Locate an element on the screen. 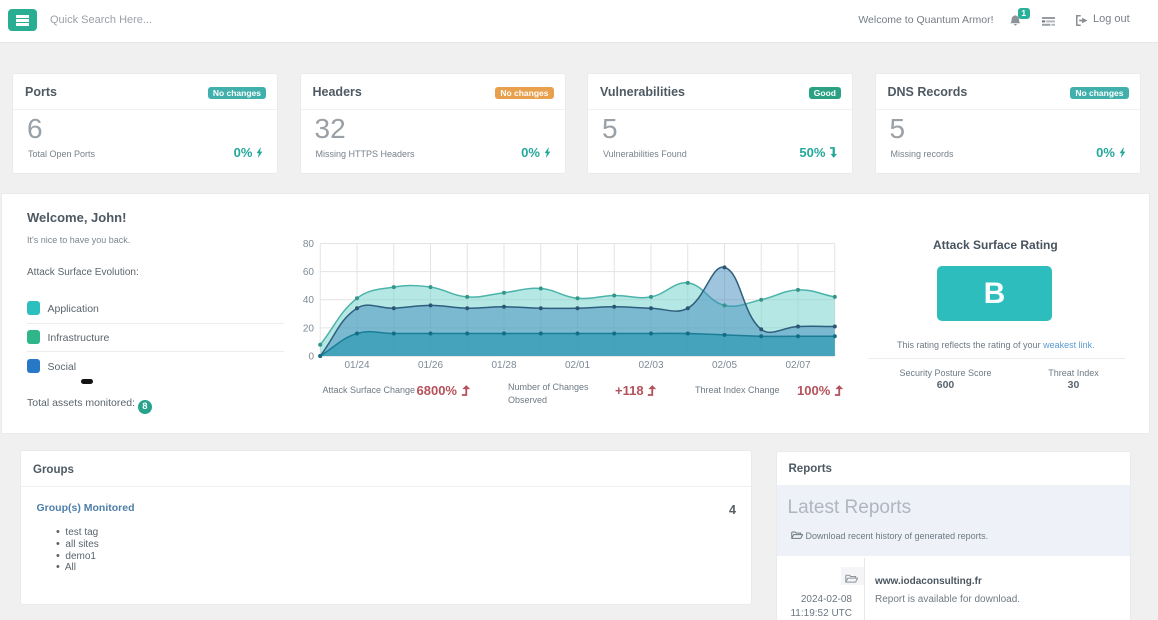 This screenshot has width=1158, height=620. svg-text: 20 is located at coordinates (309, 328).